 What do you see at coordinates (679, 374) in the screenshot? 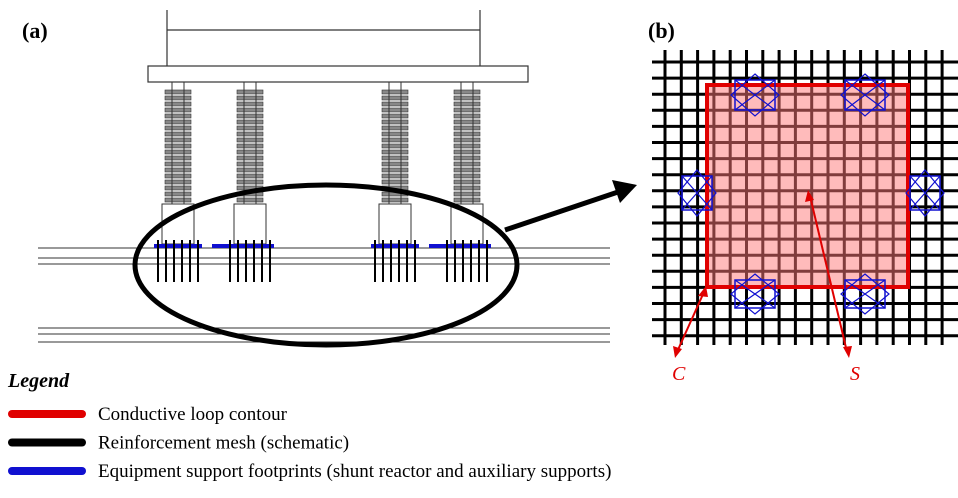
I see `contour-label: C` at bounding box center [679, 374].